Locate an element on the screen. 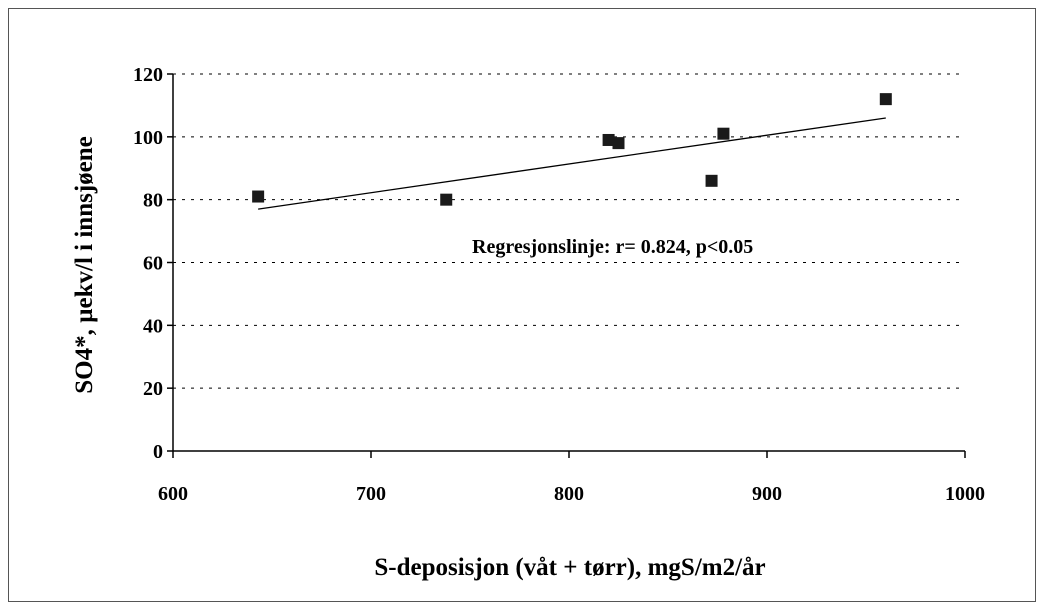  x-tick-label: 600 is located at coordinates (173, 494).